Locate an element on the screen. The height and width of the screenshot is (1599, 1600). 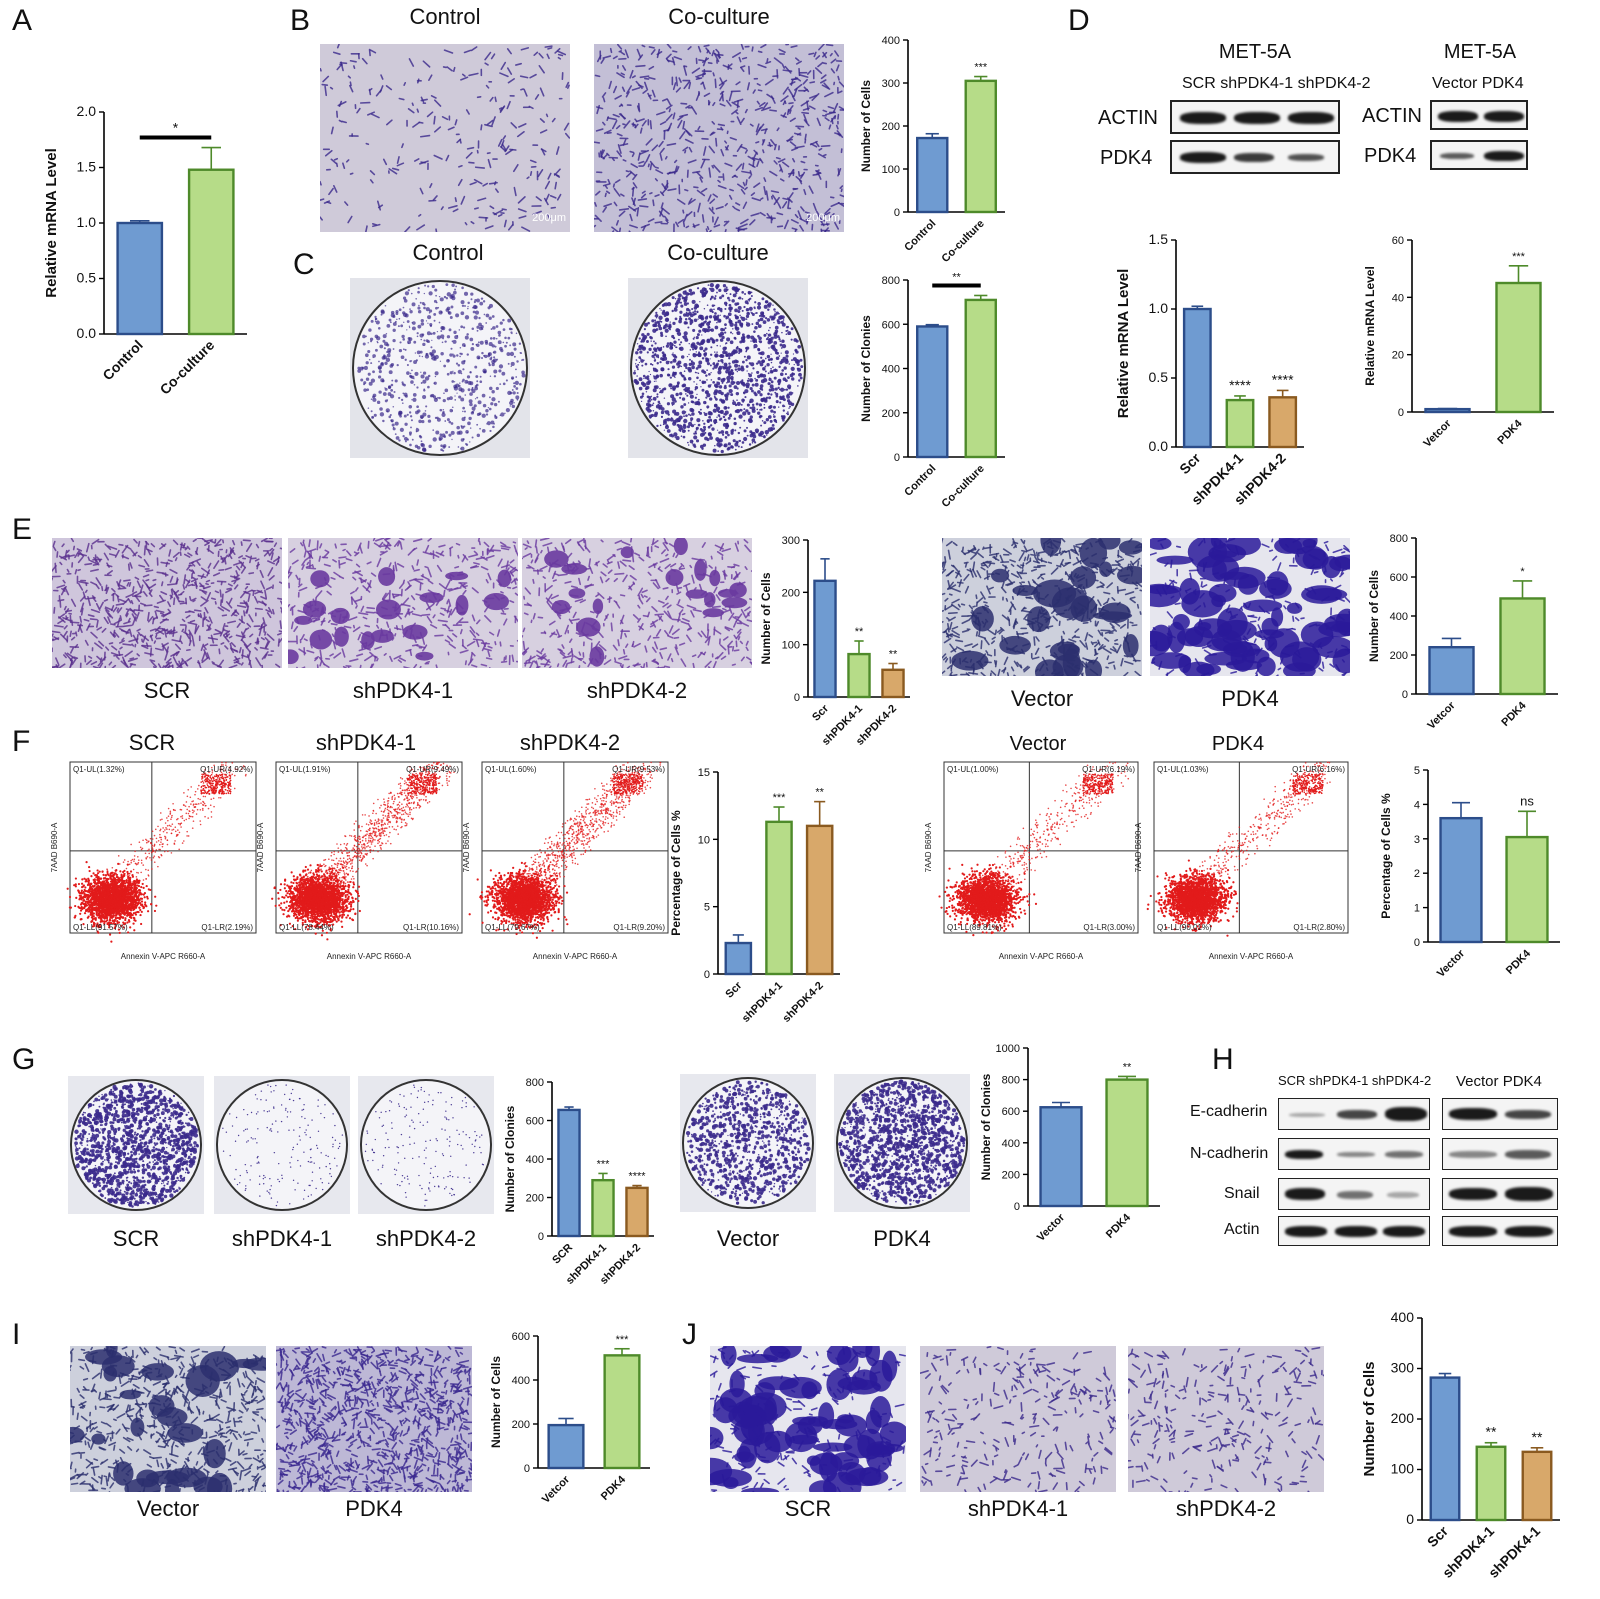
y-axis-label: Number of Clonies is located at coordinates (986, 1126).